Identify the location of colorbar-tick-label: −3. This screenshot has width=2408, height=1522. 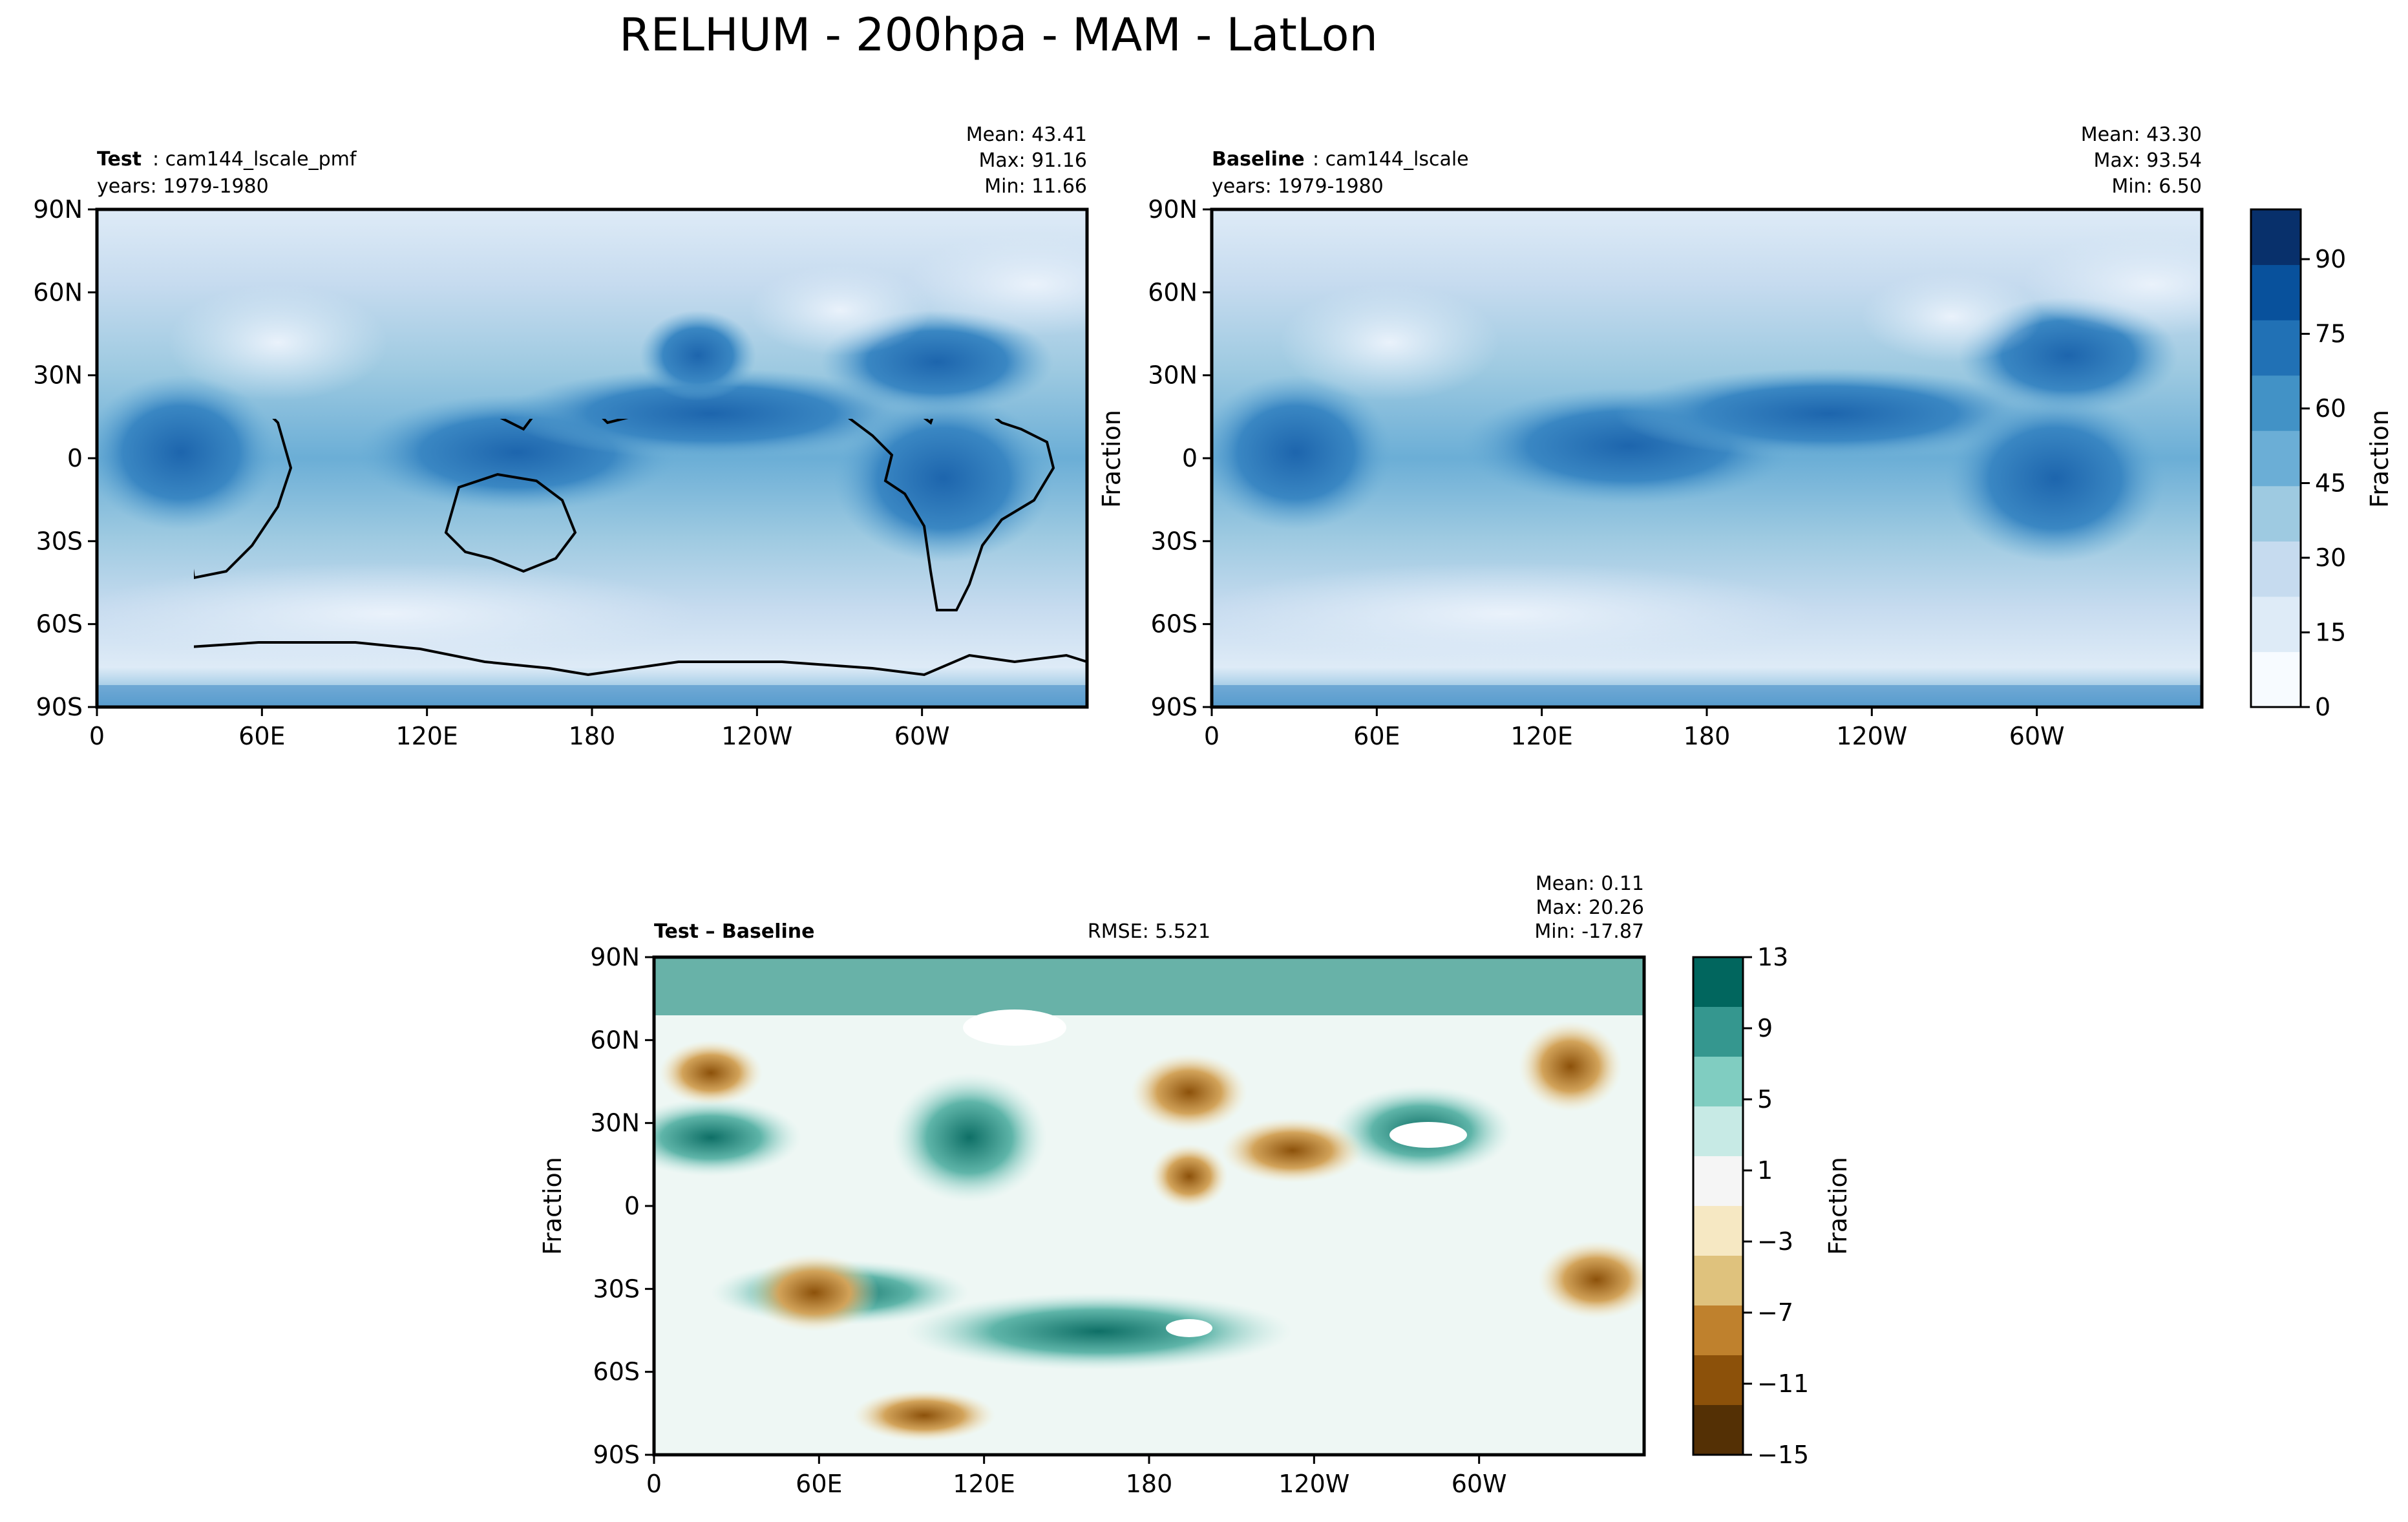
(1775, 1241).